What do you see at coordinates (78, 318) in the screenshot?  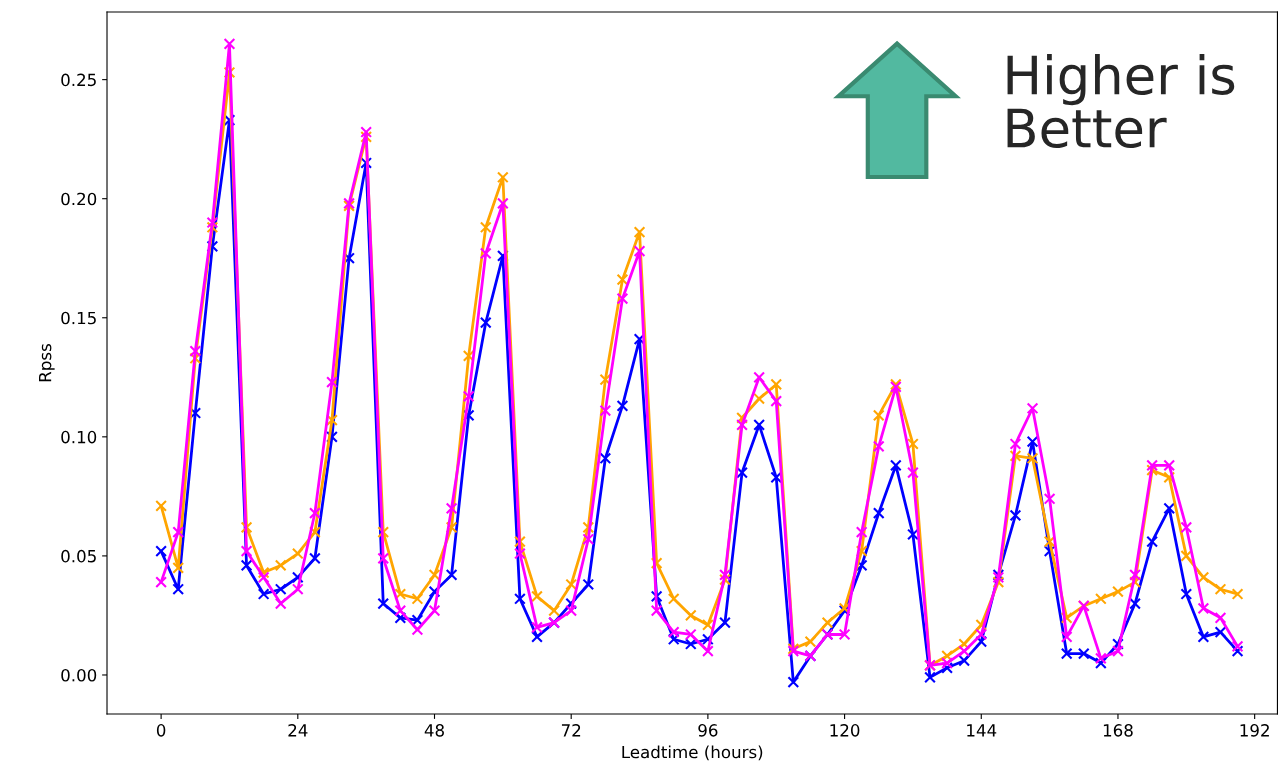 I see `y-tick-label: 0.15` at bounding box center [78, 318].